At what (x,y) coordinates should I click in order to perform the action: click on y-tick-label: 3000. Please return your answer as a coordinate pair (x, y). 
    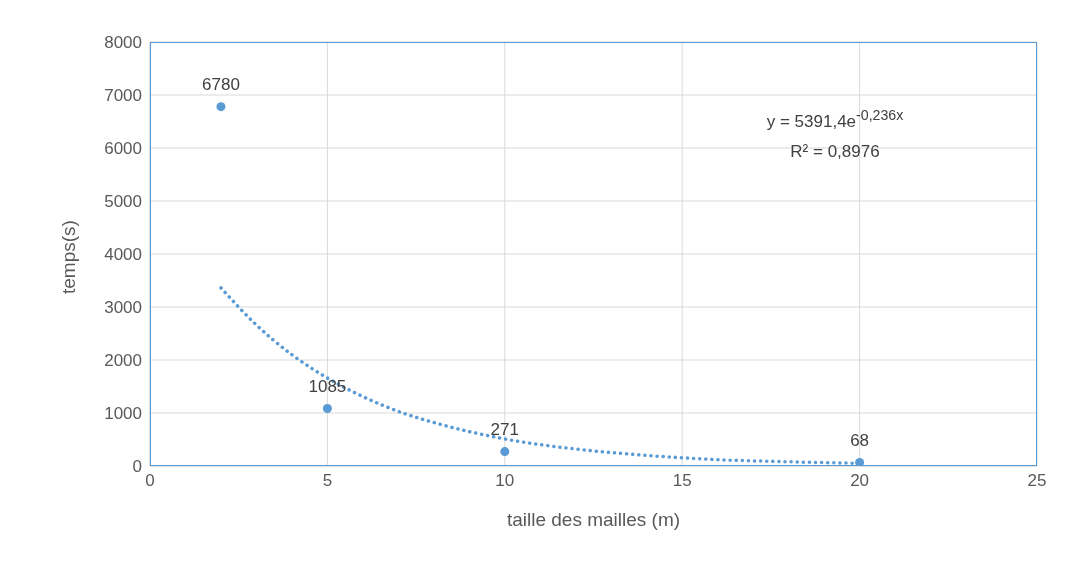
    Looking at the image, I should click on (123, 308).